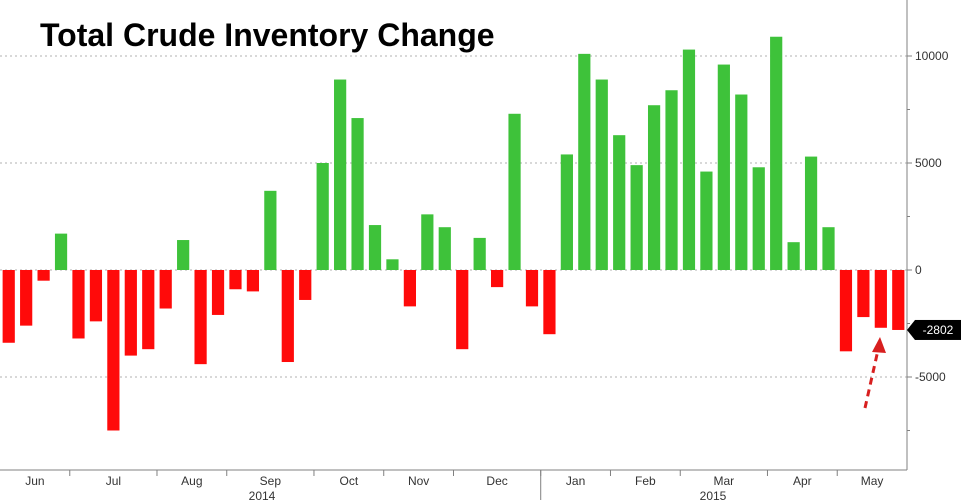 The width and height of the screenshot is (961, 502). I want to click on last-value-callout: -2802, so click(934, 329).